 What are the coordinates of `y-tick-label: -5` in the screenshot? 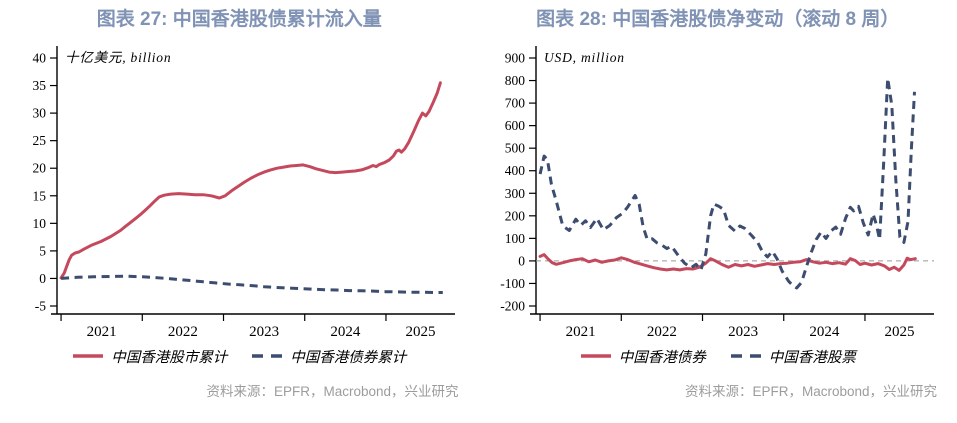 It's located at (40, 305).